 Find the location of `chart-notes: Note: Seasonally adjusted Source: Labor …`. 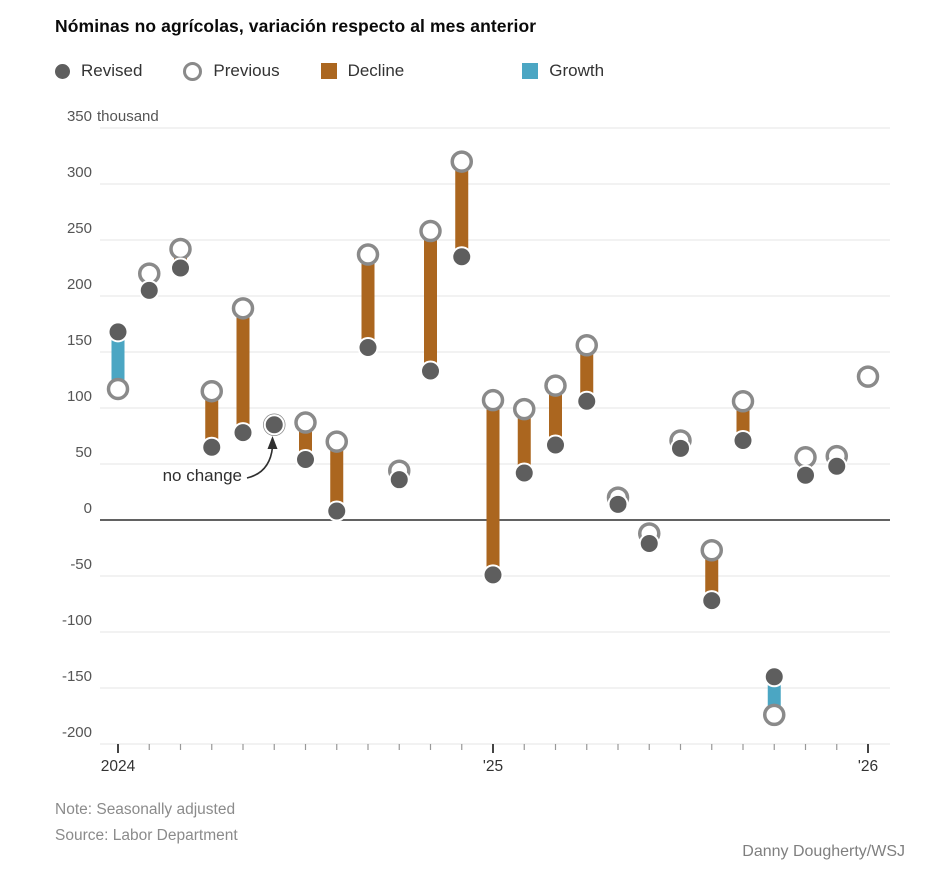

chart-notes: Note: Seasonally adjusted Source: Labor … is located at coordinates (146, 823).